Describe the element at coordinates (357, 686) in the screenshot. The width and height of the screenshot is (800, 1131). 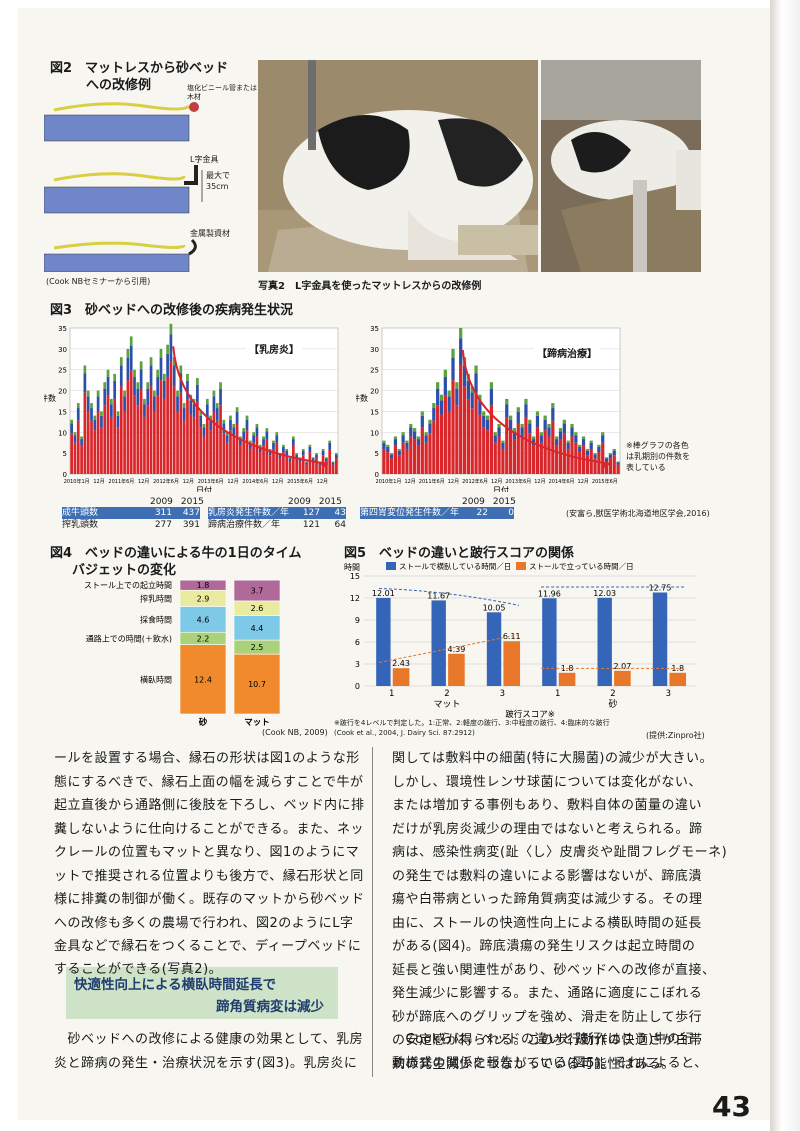
I see `y-tick-label: 0` at that location.